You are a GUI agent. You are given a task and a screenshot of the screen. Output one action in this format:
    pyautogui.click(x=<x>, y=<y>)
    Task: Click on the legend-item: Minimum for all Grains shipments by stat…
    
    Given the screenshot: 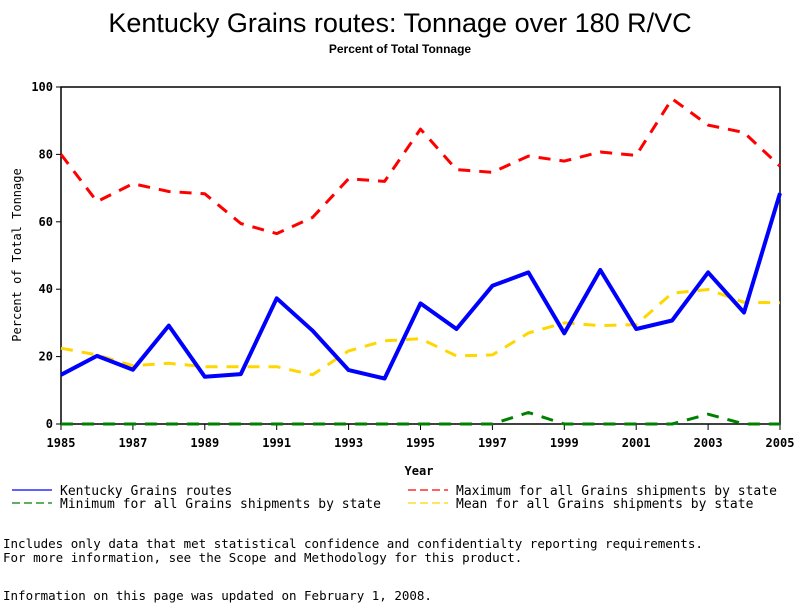 What is the action you would take?
    pyautogui.click(x=196, y=504)
    